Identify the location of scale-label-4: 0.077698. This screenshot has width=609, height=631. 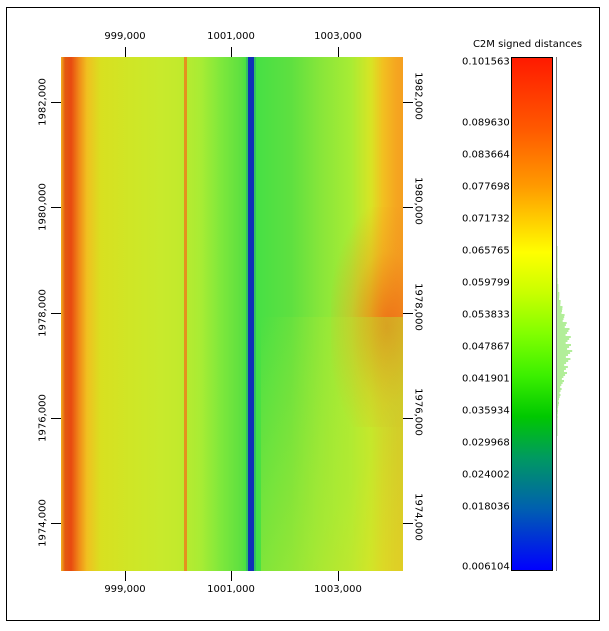
(486, 187).